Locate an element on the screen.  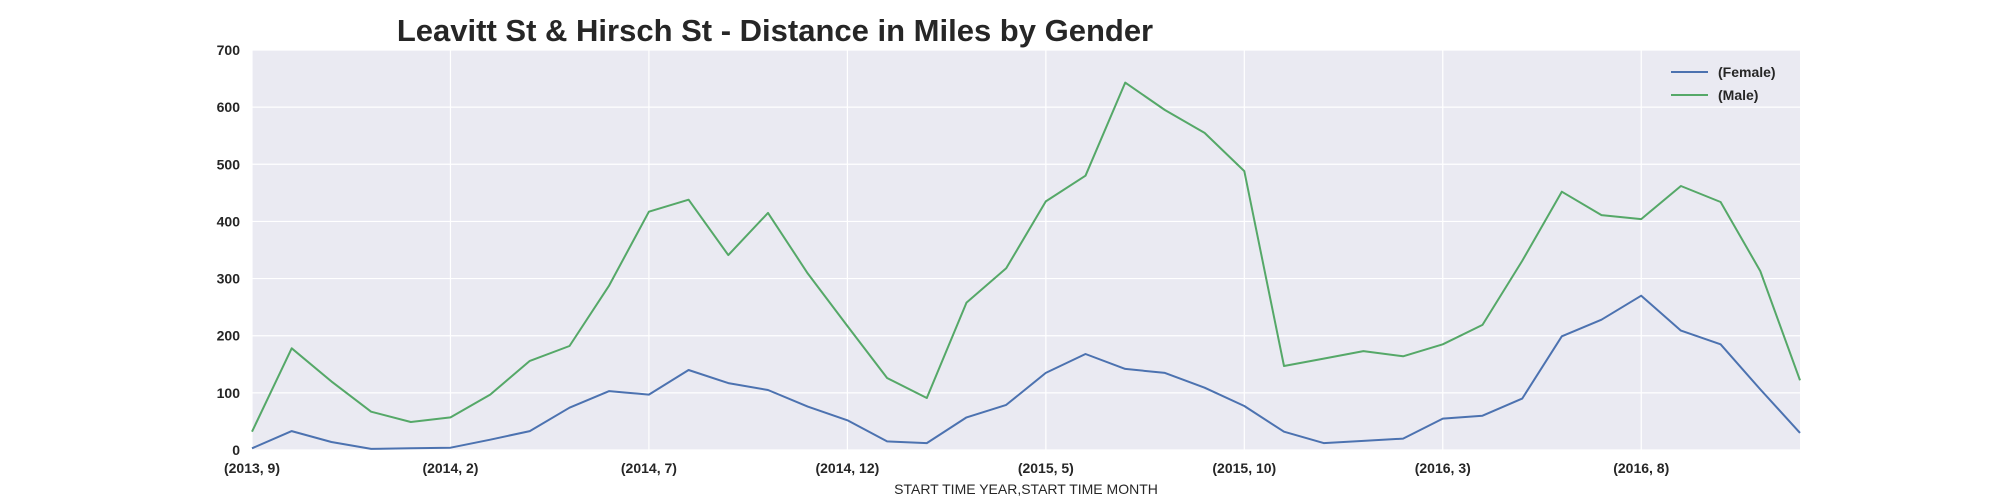
y-axis-ticks: 0 100 200 300 400 500 600 700 is located at coordinates (229, 250).